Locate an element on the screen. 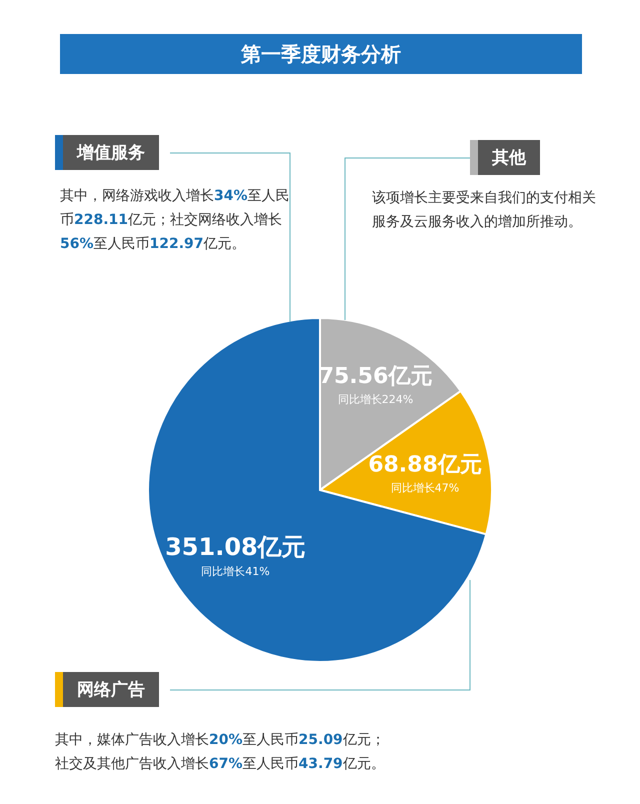 The width and height of the screenshot is (640, 804). text: 同比增长47% is located at coordinates (425, 487).